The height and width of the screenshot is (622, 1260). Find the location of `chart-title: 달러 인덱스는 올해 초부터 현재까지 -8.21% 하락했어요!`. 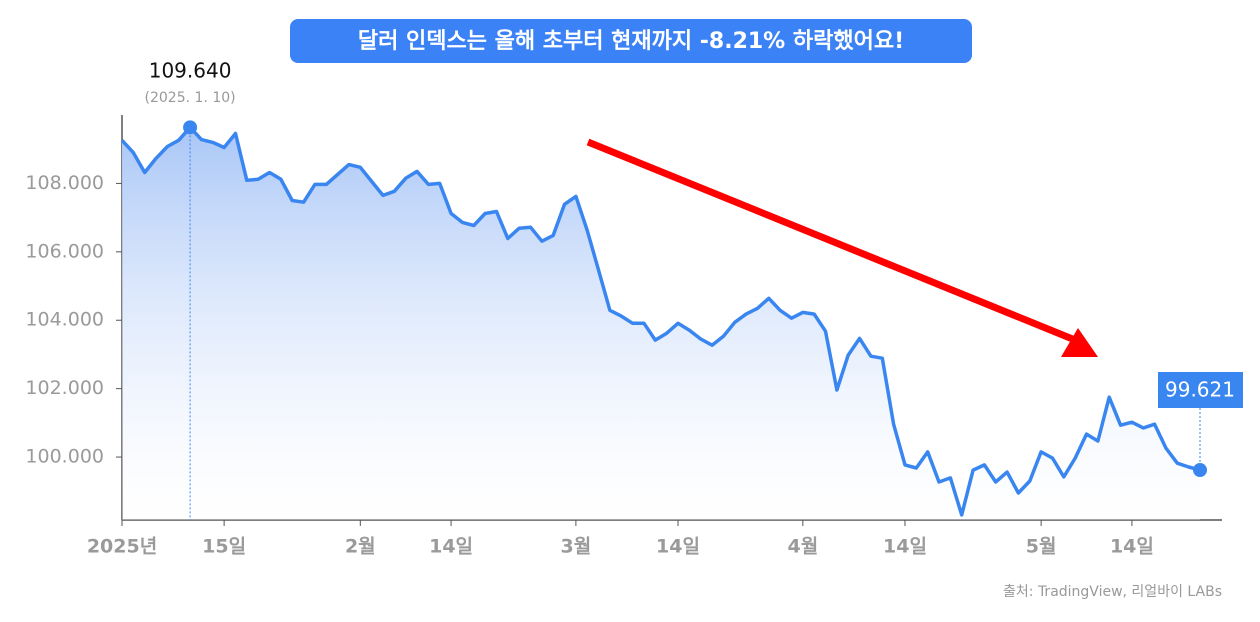

chart-title: 달러 인덱스는 올해 초부터 현재까지 -8.21% 하락했어요! is located at coordinates (631, 41).